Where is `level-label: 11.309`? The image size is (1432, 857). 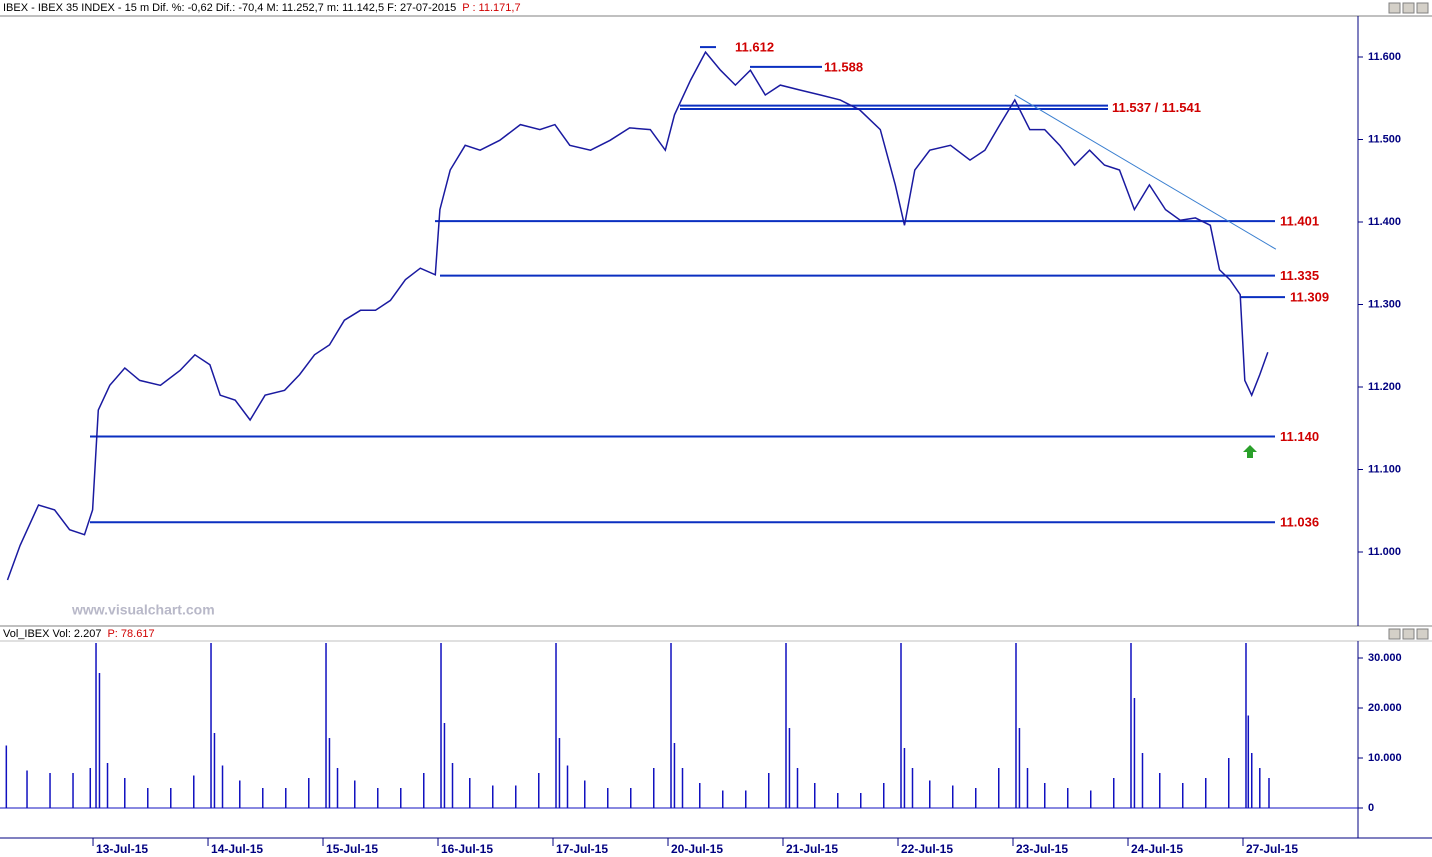 level-label: 11.309 is located at coordinates (1309, 297).